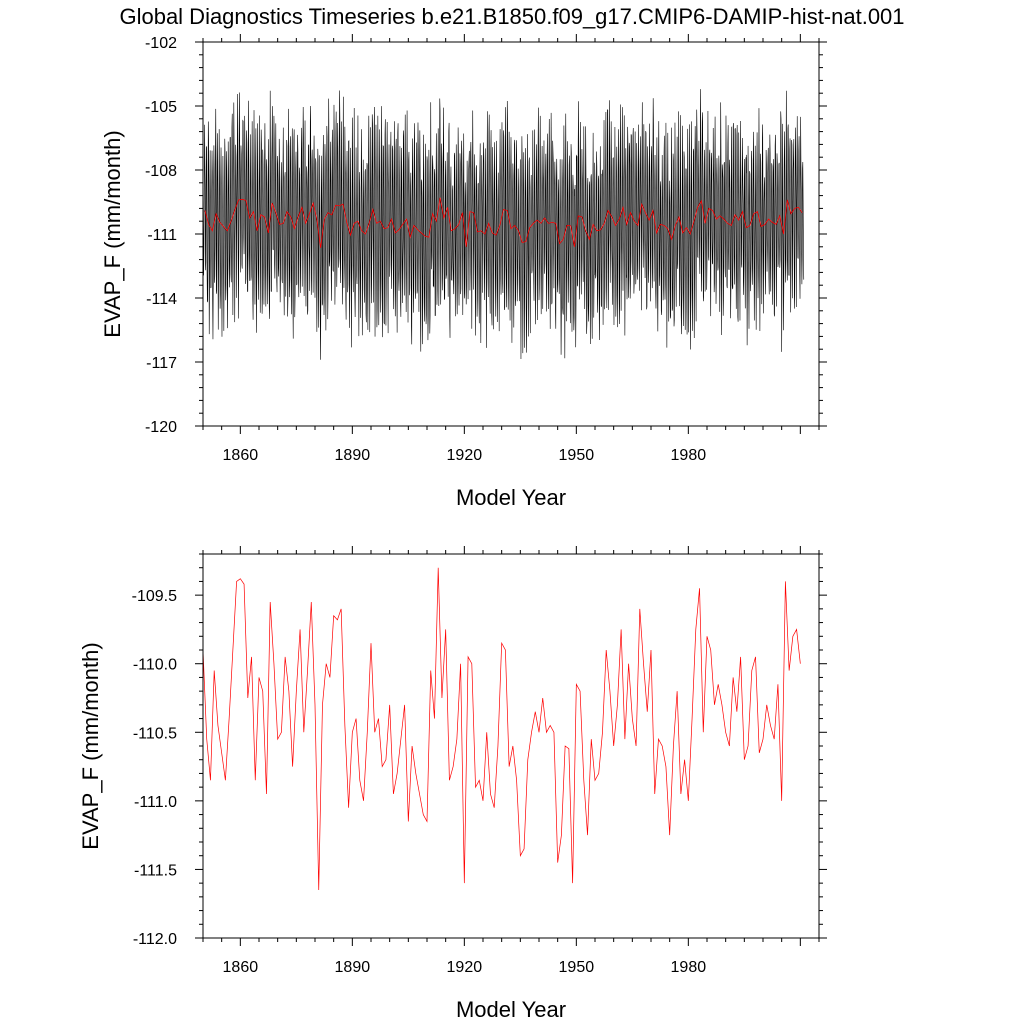 This screenshot has height=1024, width=1024. What do you see at coordinates (155, 939) in the screenshot?
I see `y-tick-label: -112.0` at bounding box center [155, 939].